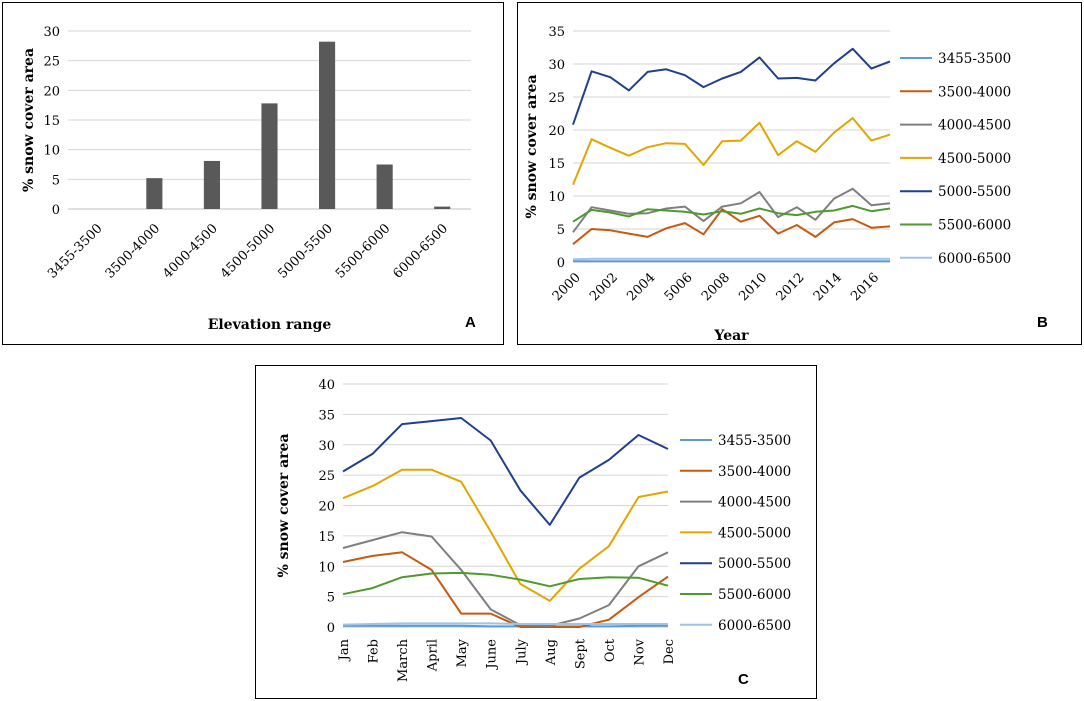 This screenshot has height=701, width=1084. What do you see at coordinates (754, 626) in the screenshot?
I see `legend-label-c-6: 6000-6500` at bounding box center [754, 626].